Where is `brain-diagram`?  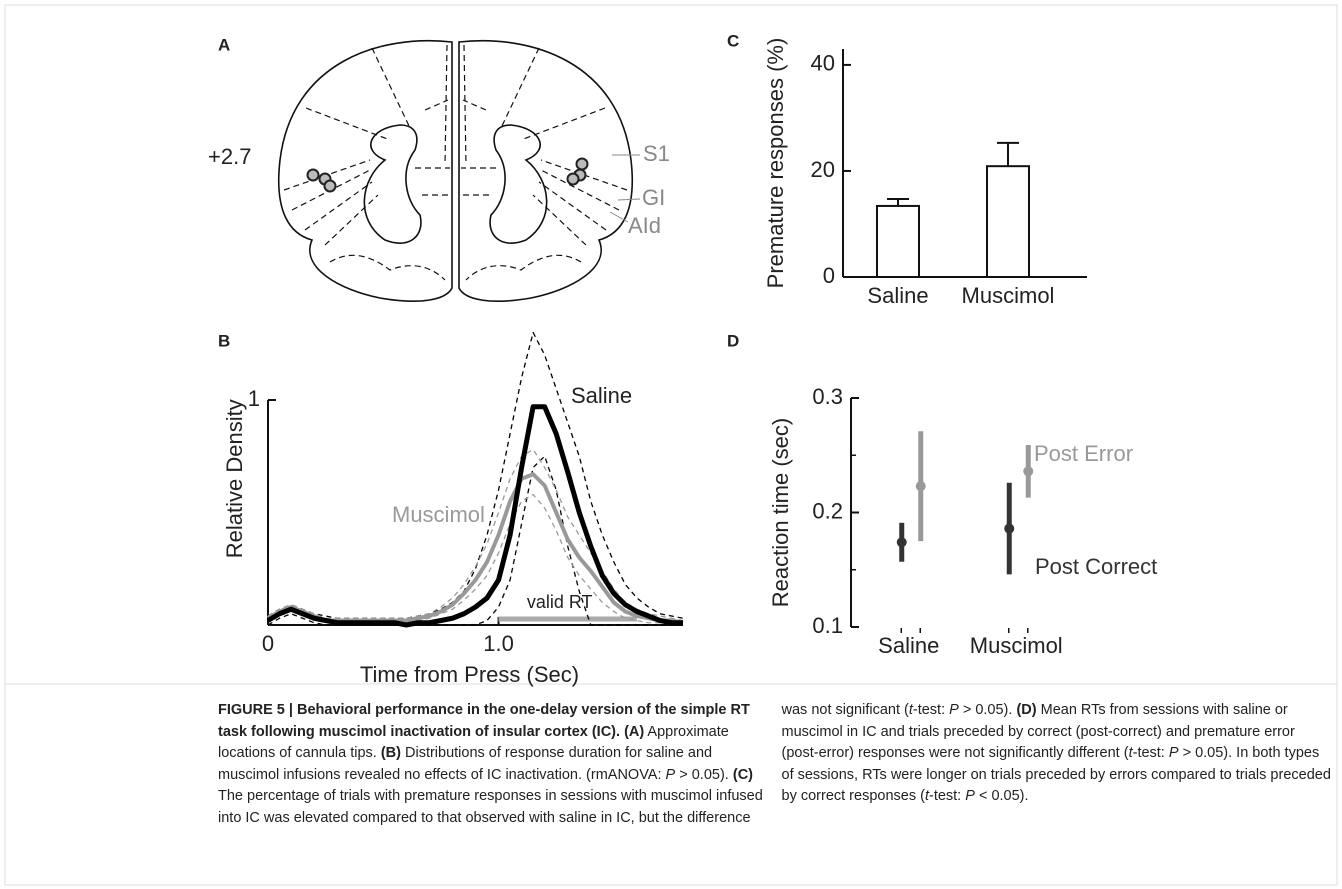
brain-diagram is located at coordinates (456, 170).